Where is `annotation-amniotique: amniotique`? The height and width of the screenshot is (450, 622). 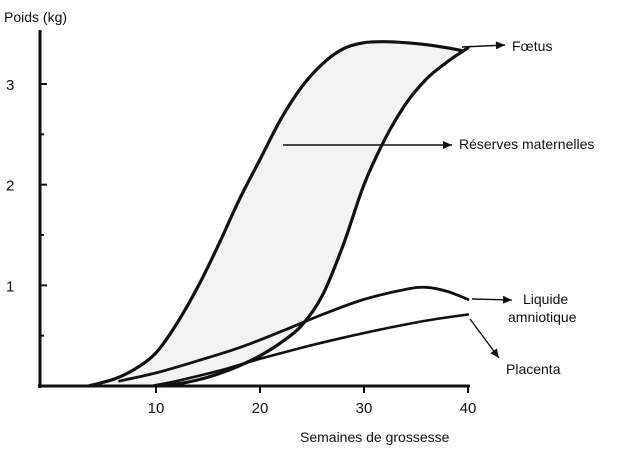 annotation-amniotique: amniotique is located at coordinates (542, 317).